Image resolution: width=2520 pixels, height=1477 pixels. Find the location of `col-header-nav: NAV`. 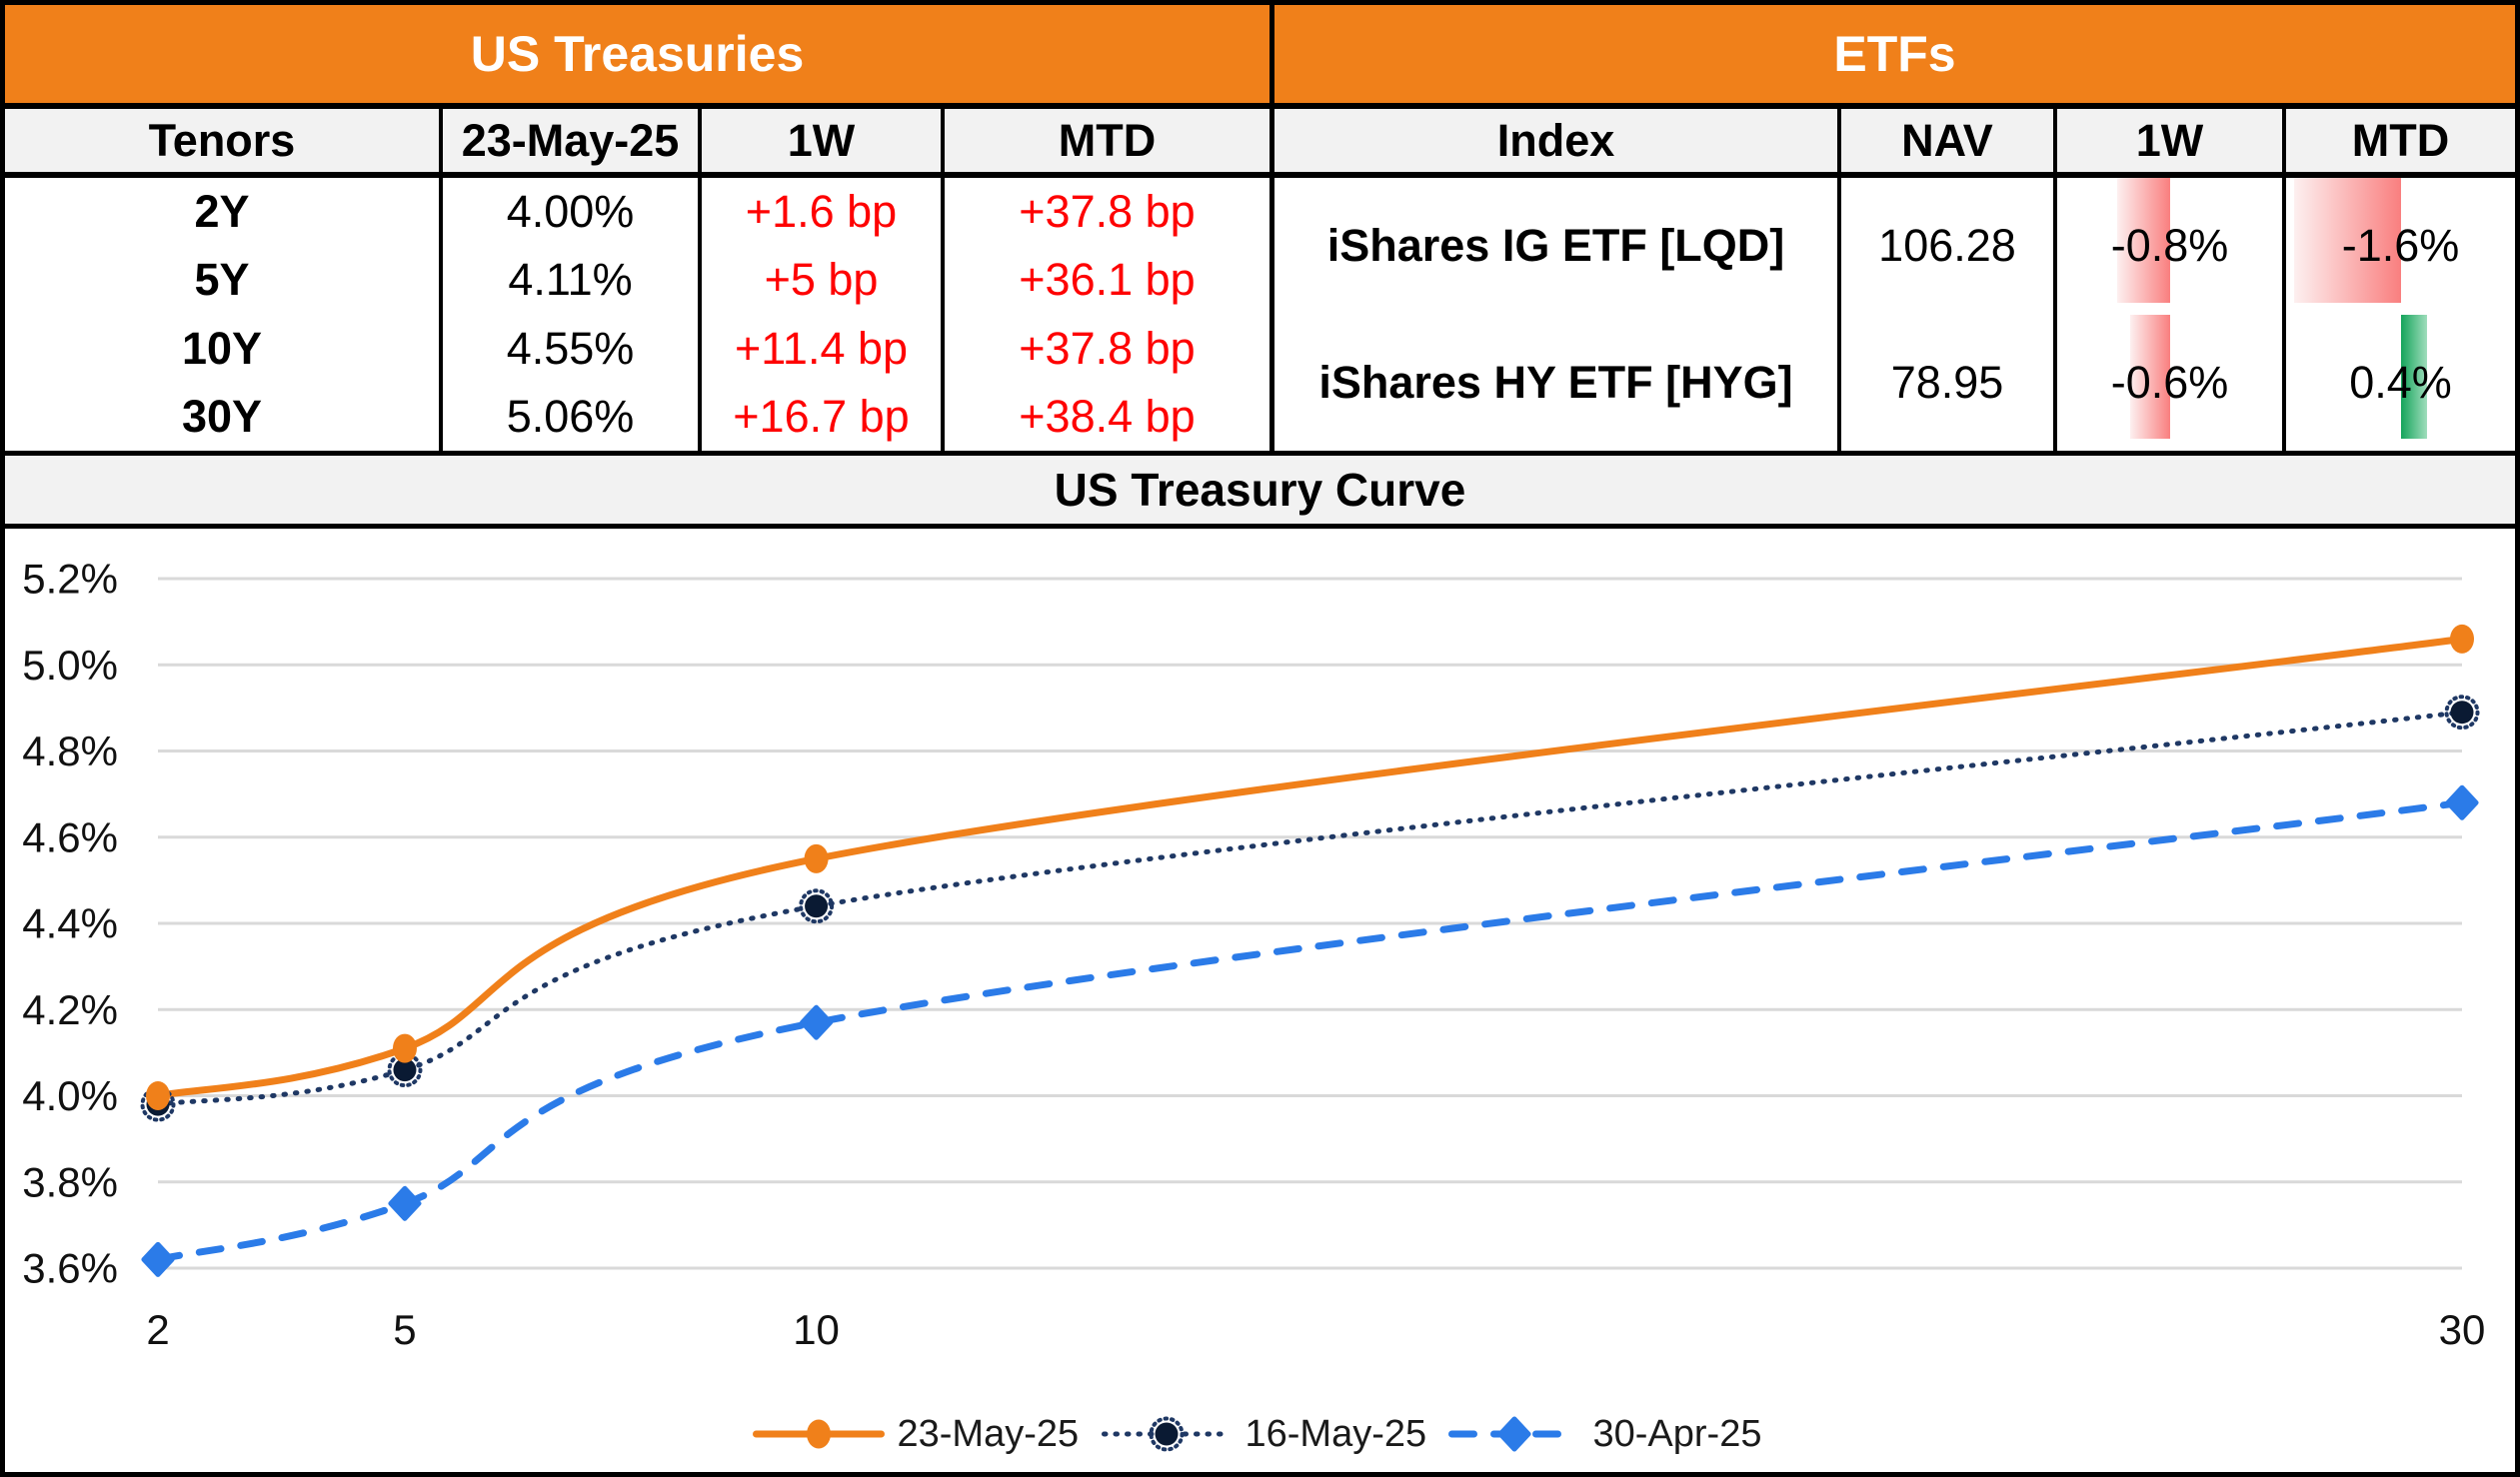

col-header-nav: NAV is located at coordinates (1945, 140).